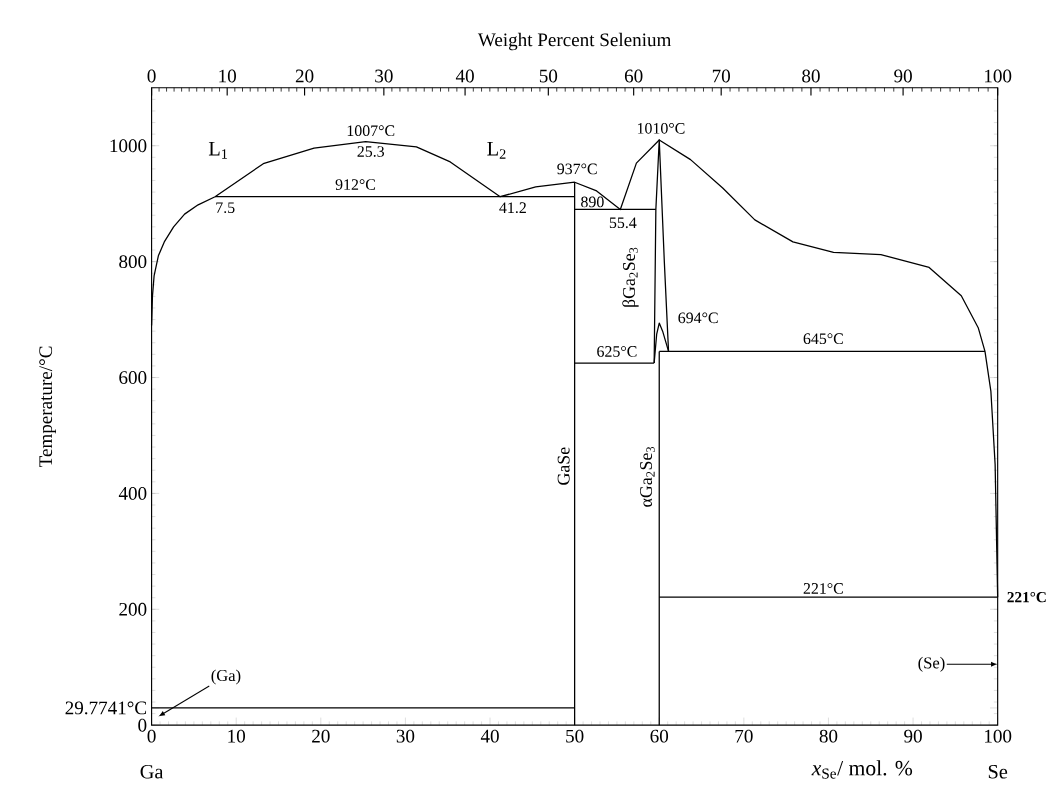  I want to click on y-tick-label: 800, so click(133, 262).